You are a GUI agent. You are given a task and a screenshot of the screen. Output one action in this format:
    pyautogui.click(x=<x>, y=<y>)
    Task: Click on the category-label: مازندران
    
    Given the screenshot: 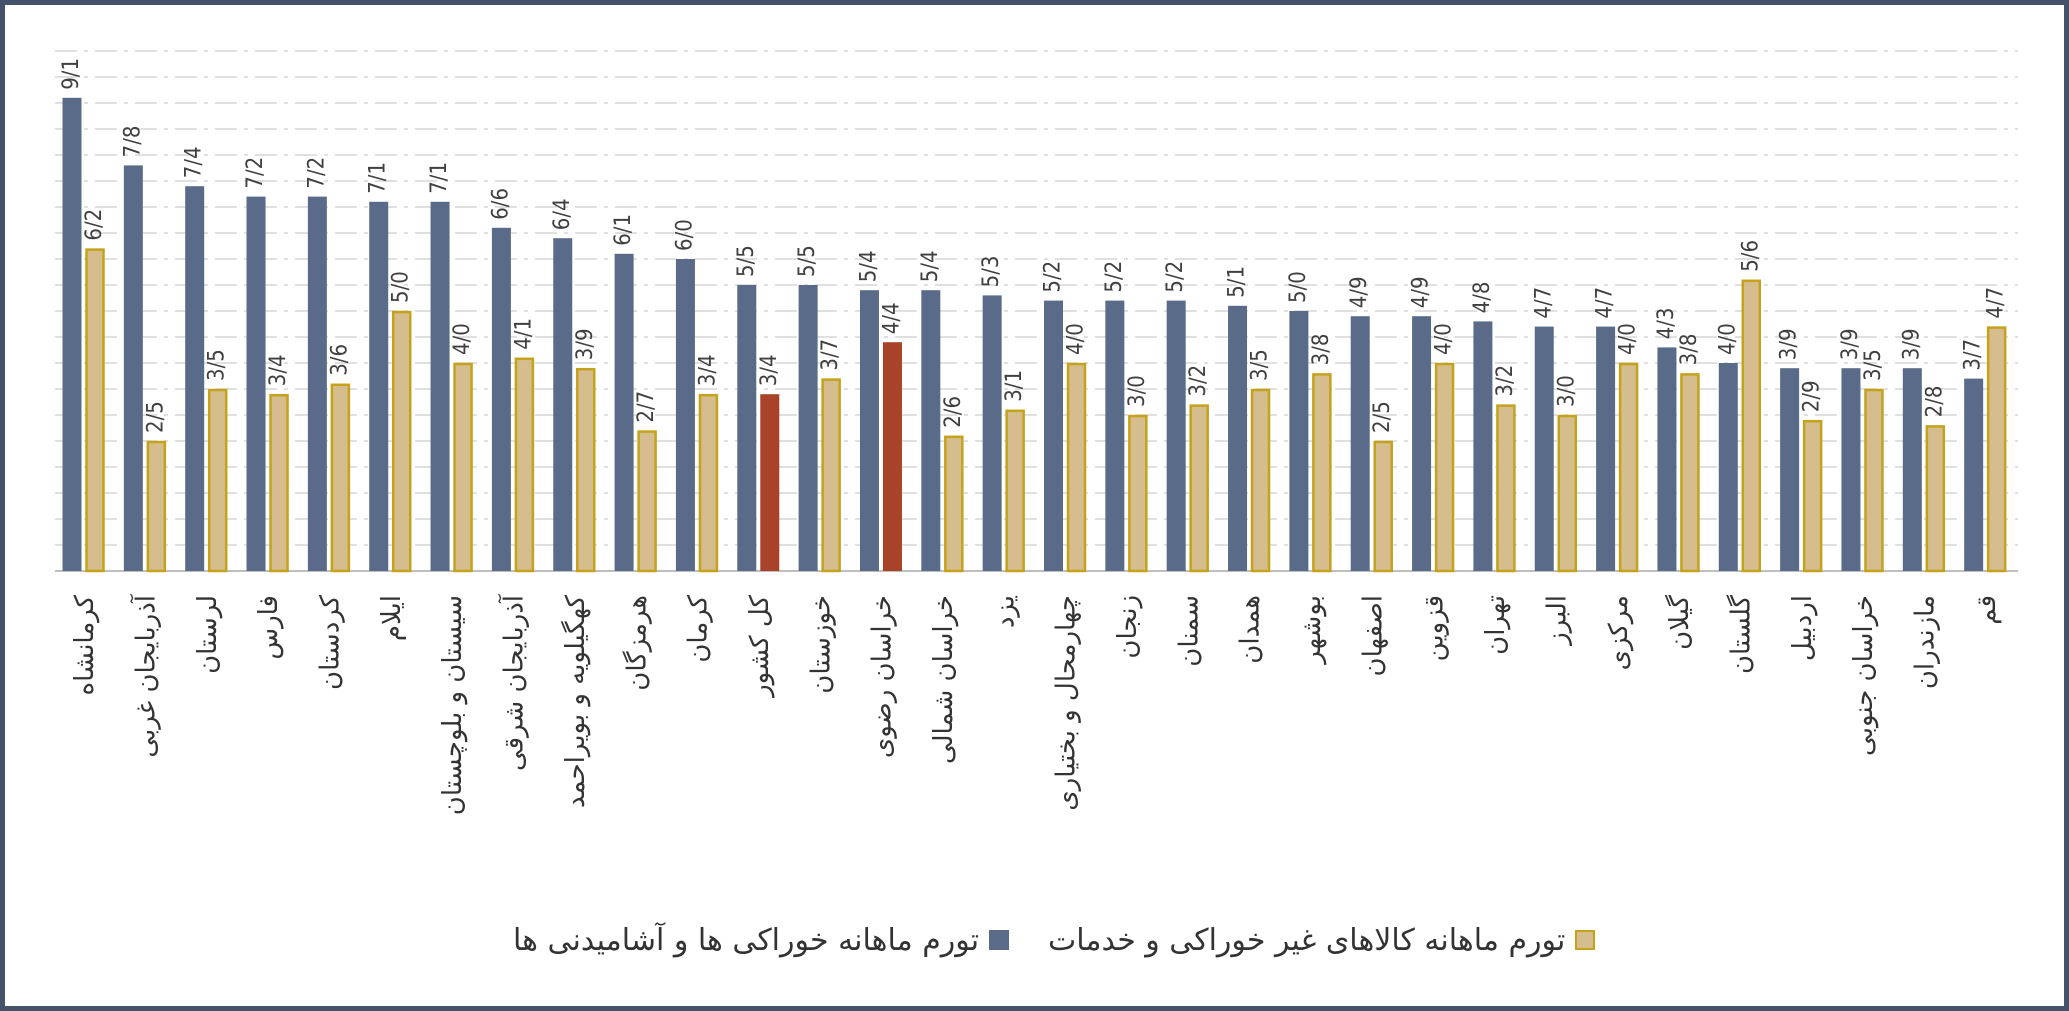 What is the action you would take?
    pyautogui.click(x=1925, y=642)
    